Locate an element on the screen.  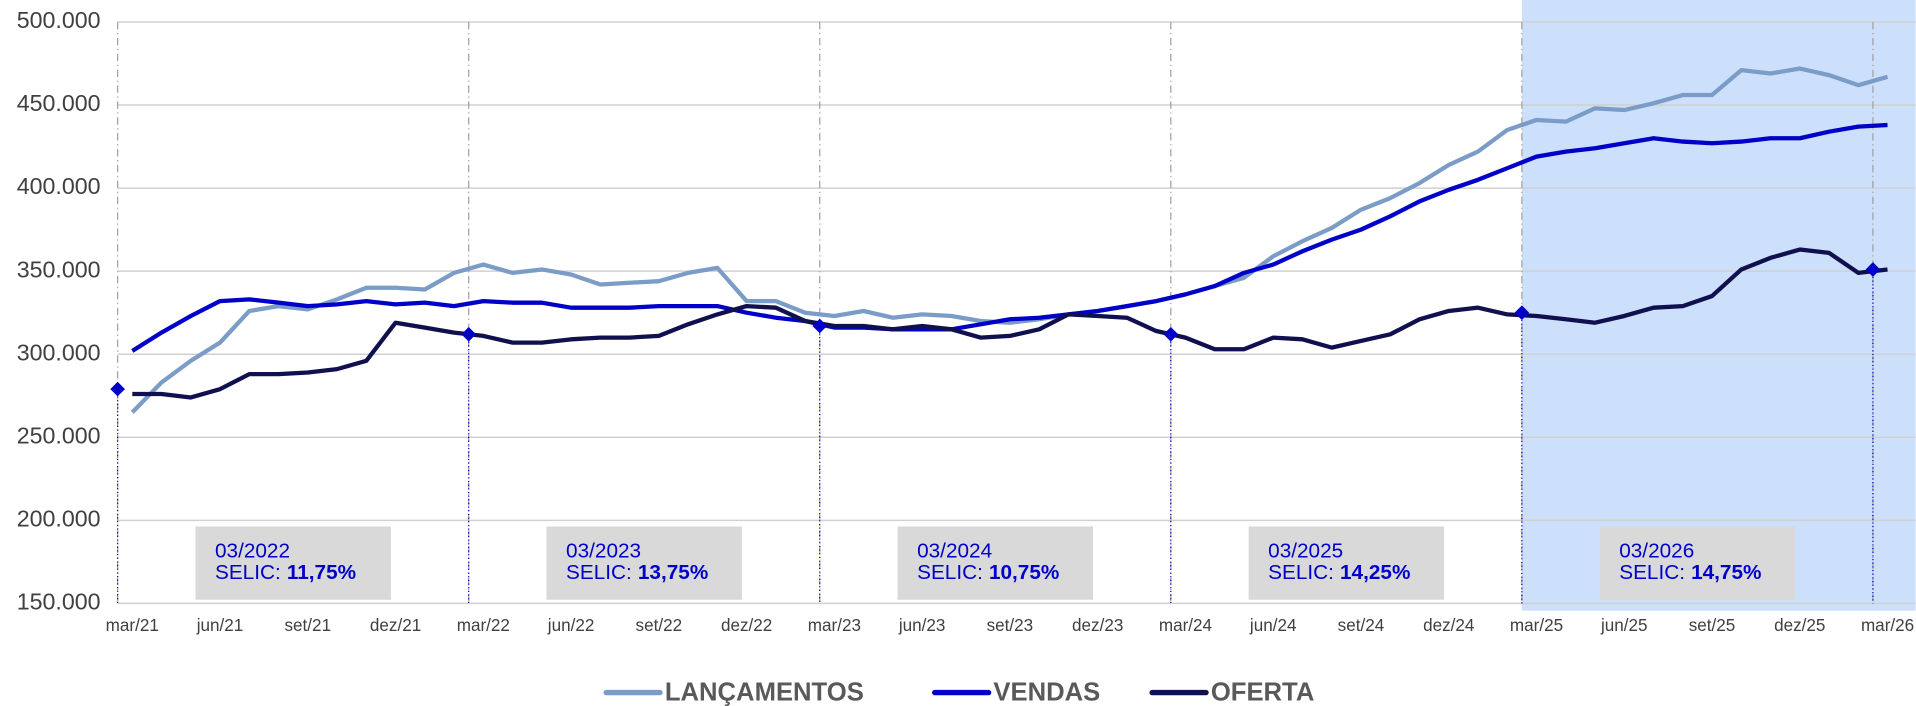
annotation-date: 03/2026 is located at coordinates (1656, 551).